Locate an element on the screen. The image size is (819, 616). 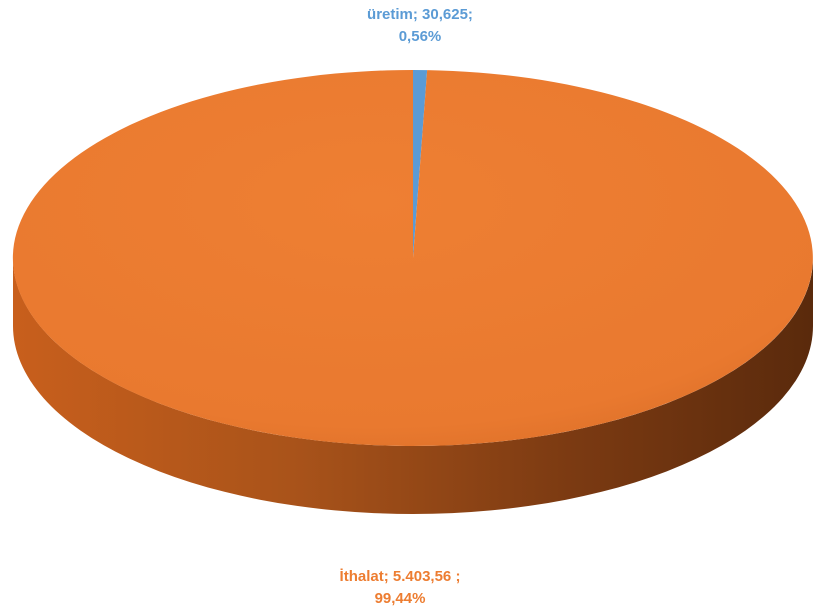
data-label-ithalat-line1: İthalat; 5.403,56 ; is located at coordinates (400, 576).